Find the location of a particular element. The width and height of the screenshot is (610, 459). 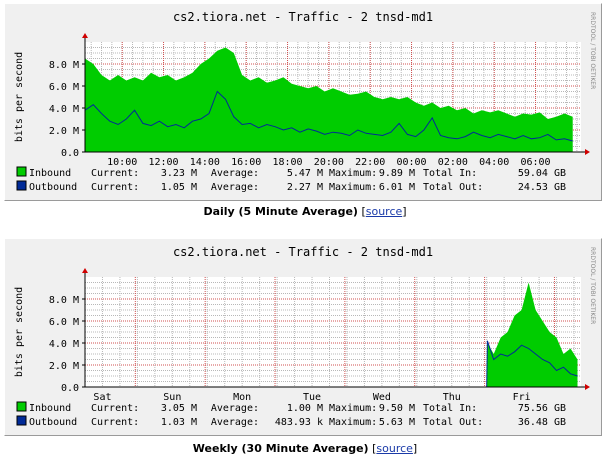

legend-total-value: 75.56 GB is located at coordinates (542, 408).